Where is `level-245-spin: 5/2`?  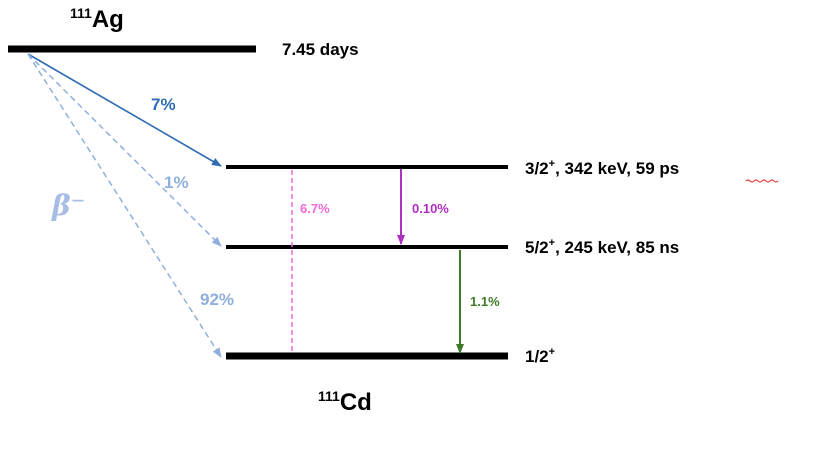
level-245-spin: 5/2 is located at coordinates (537, 247).